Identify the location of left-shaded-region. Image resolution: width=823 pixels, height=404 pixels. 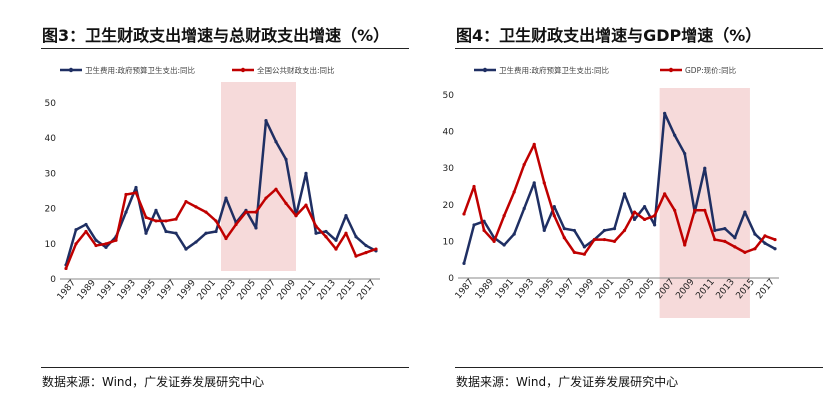
(258, 176).